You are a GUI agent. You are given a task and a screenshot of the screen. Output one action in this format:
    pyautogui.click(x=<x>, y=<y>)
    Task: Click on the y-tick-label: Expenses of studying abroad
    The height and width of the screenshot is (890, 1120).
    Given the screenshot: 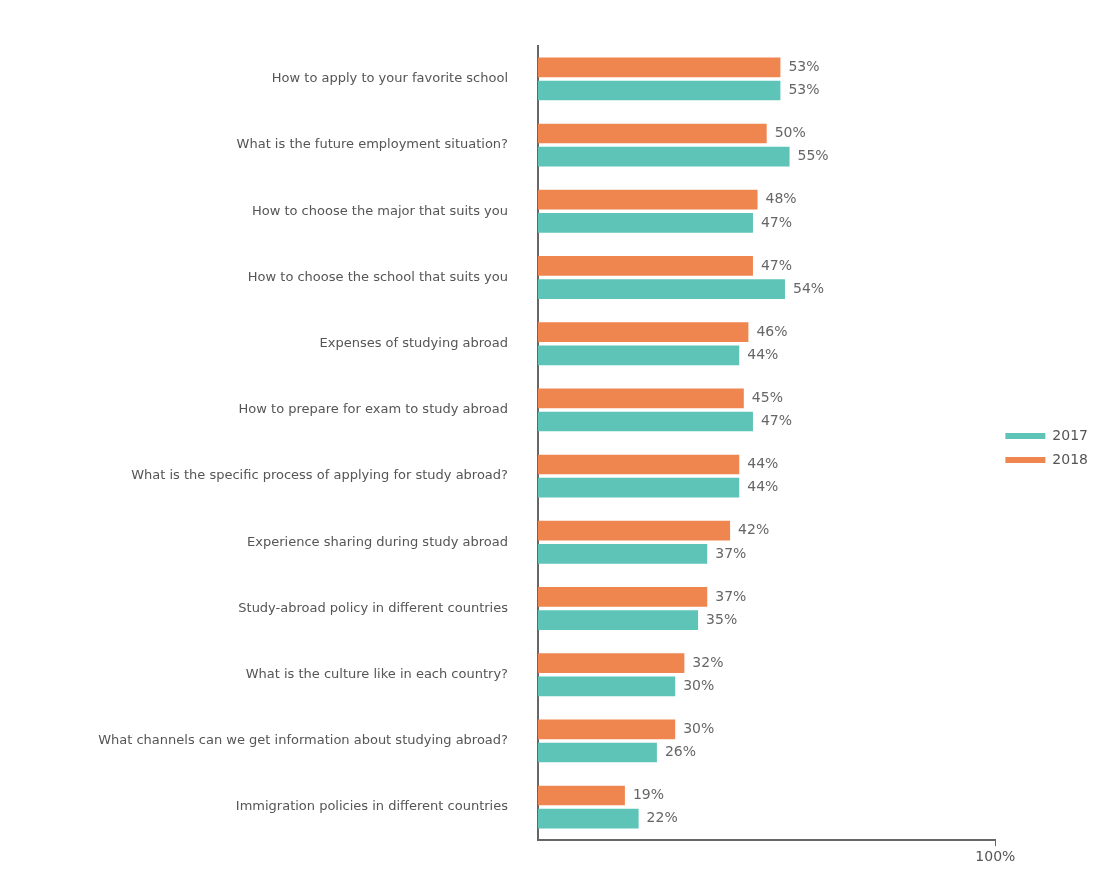 What is the action you would take?
    pyautogui.click(x=413, y=343)
    